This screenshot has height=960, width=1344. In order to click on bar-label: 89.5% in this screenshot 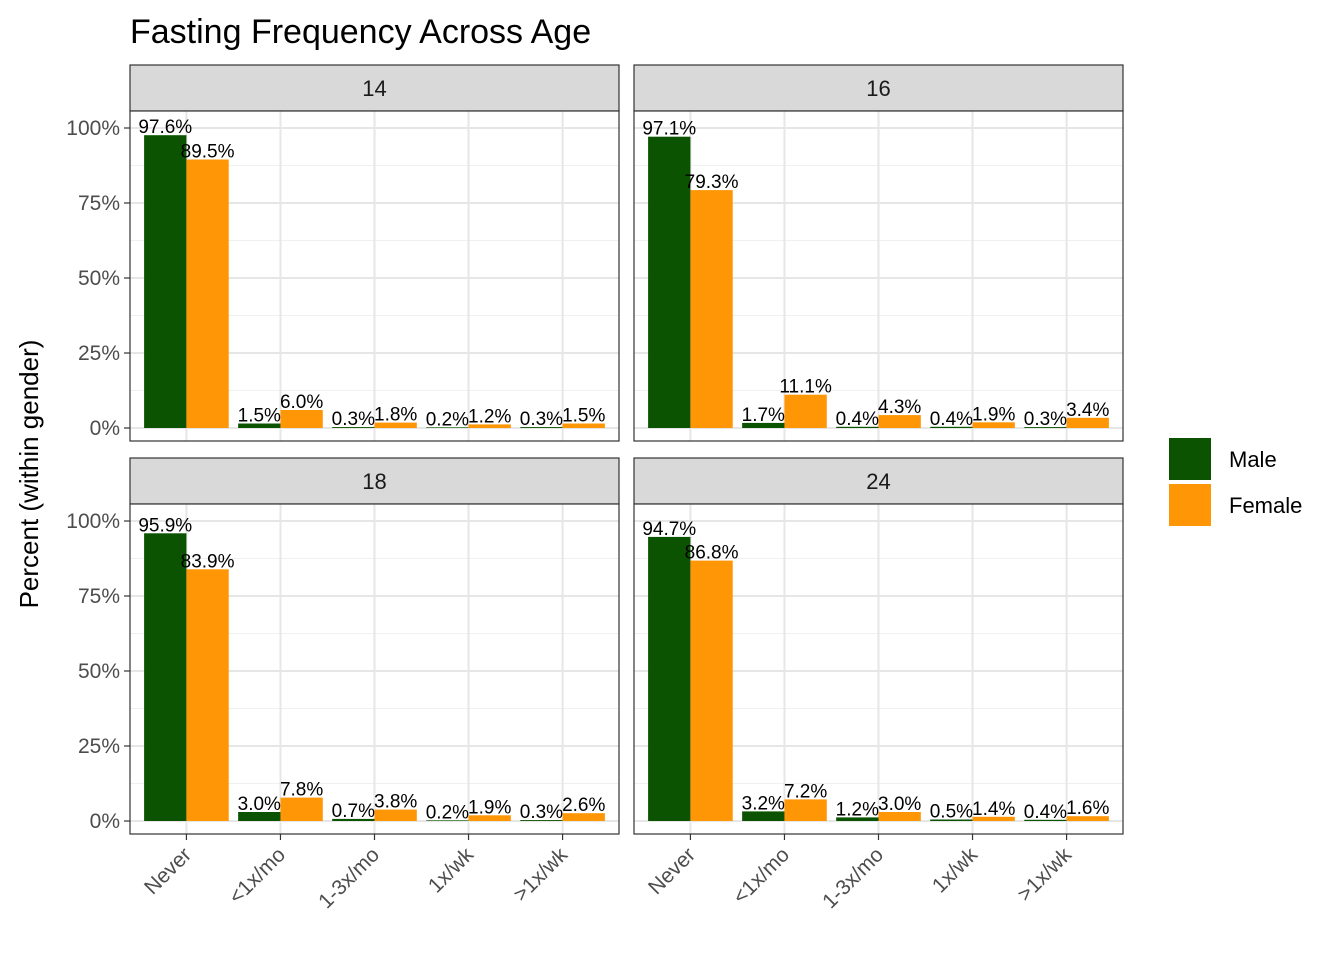, I will do `click(208, 152)`.